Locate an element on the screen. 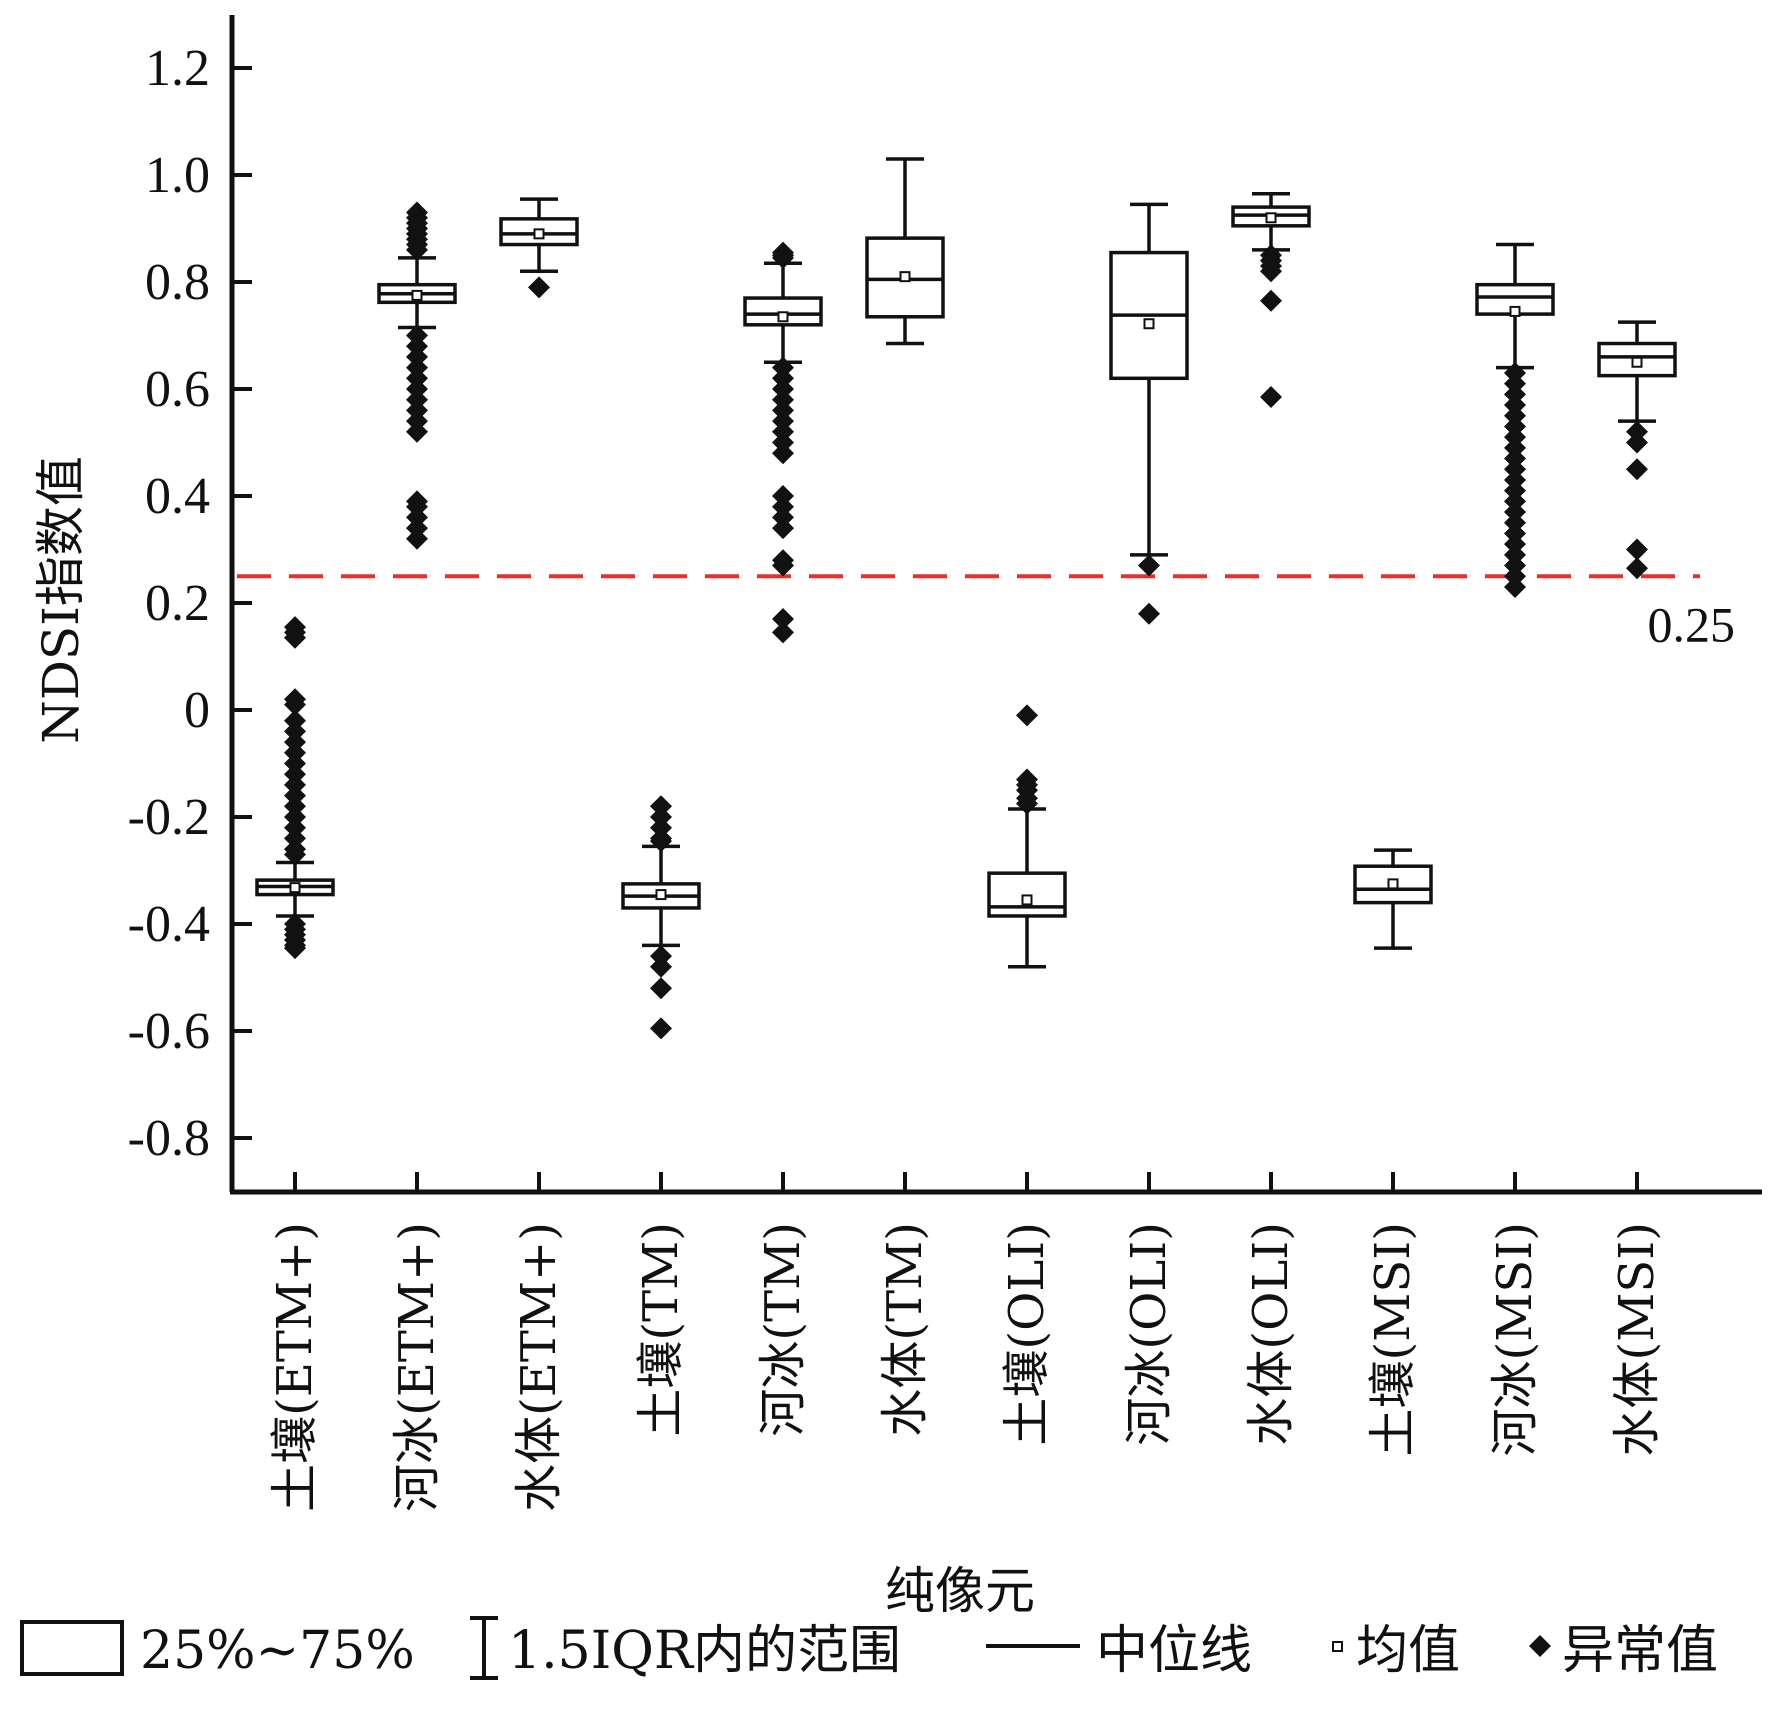 The width and height of the screenshot is (1782, 1710). y-tick-label: -0.8 is located at coordinates (169, 1138).